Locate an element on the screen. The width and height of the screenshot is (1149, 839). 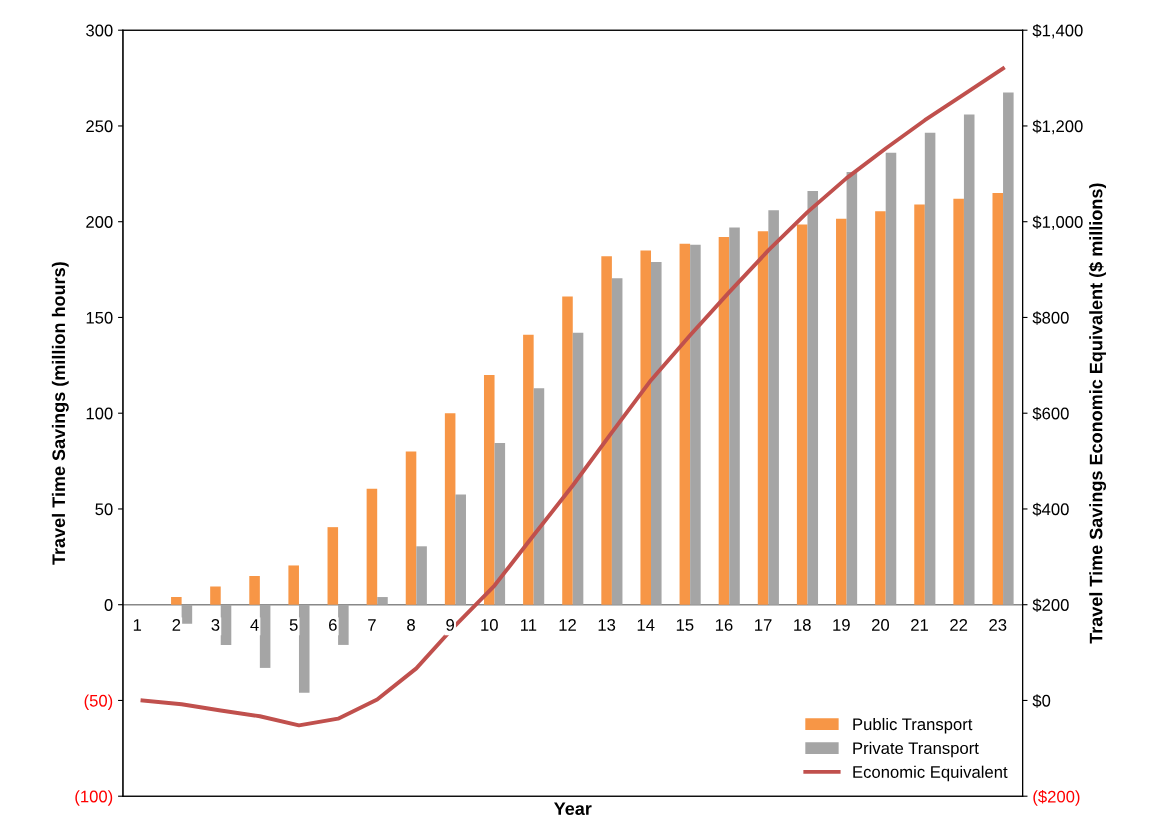
x-tick-label: 13 is located at coordinates (607, 625).